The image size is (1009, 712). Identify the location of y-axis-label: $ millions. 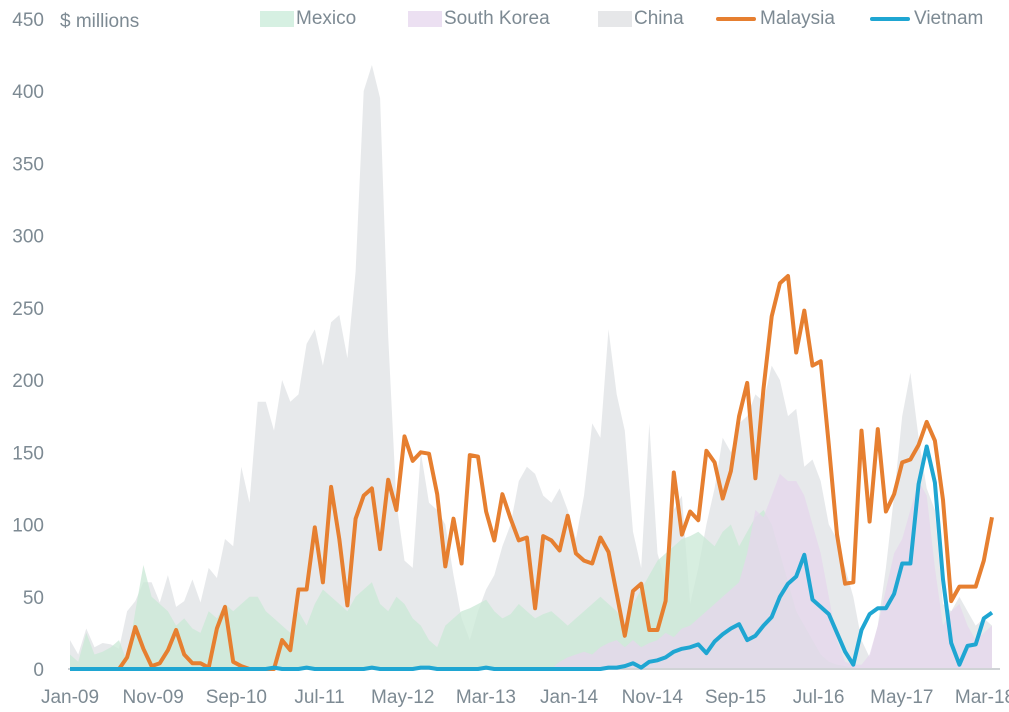
(99, 21).